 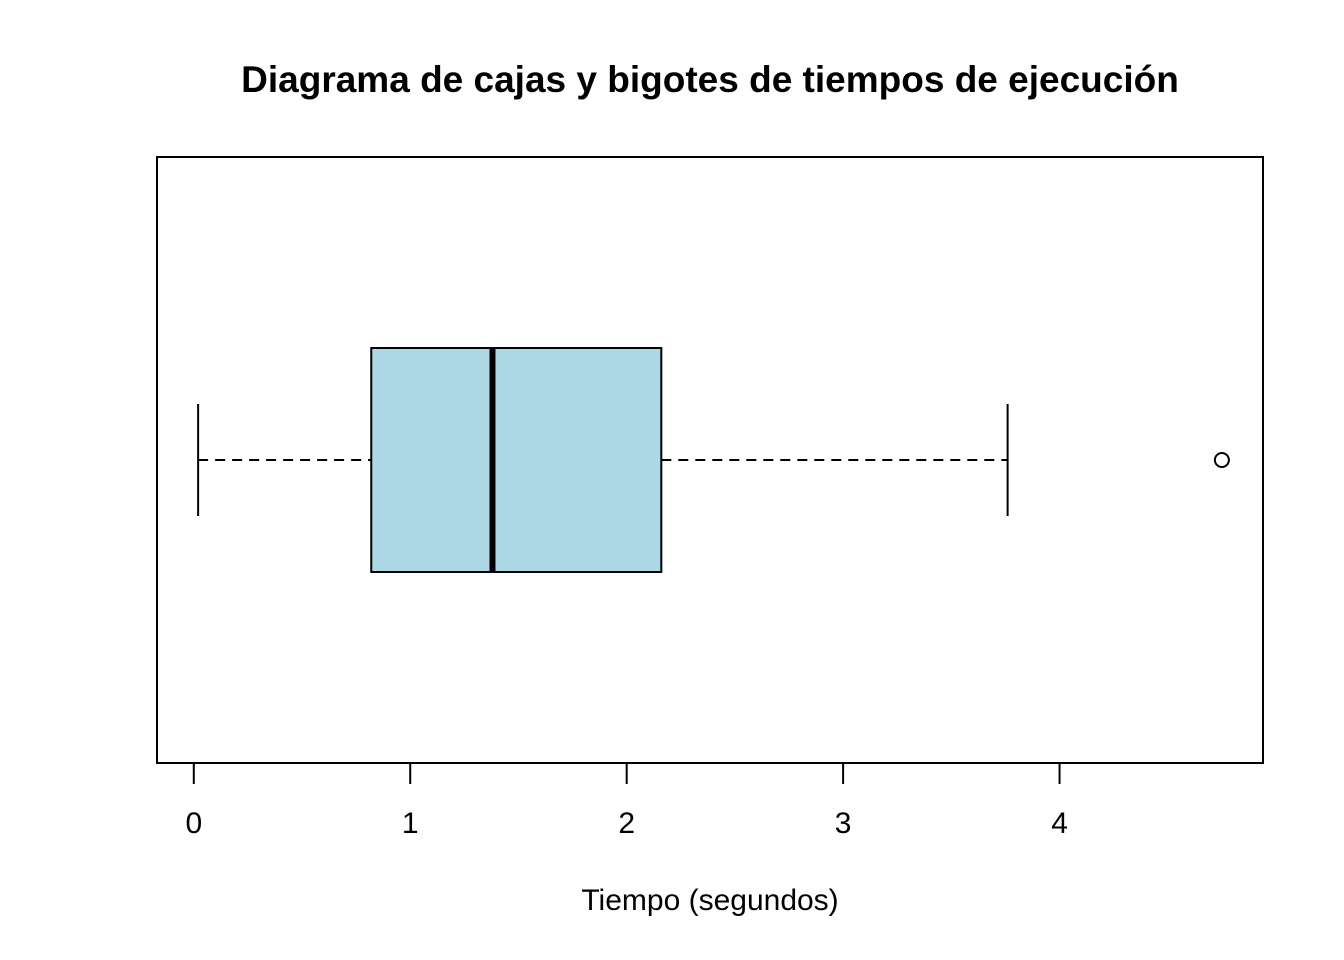 I want to click on x-axis-label: Tiempo (segundos), so click(x=709, y=900).